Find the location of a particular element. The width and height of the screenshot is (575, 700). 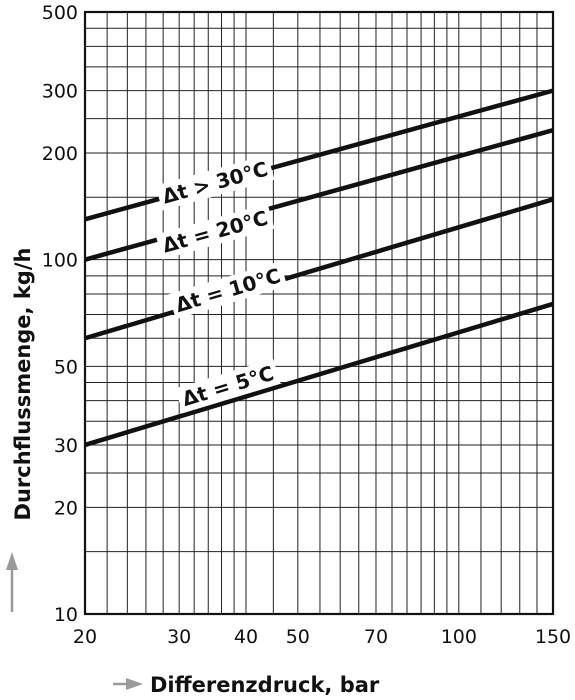

x-axis-arrow-head is located at coordinates (134, 684).